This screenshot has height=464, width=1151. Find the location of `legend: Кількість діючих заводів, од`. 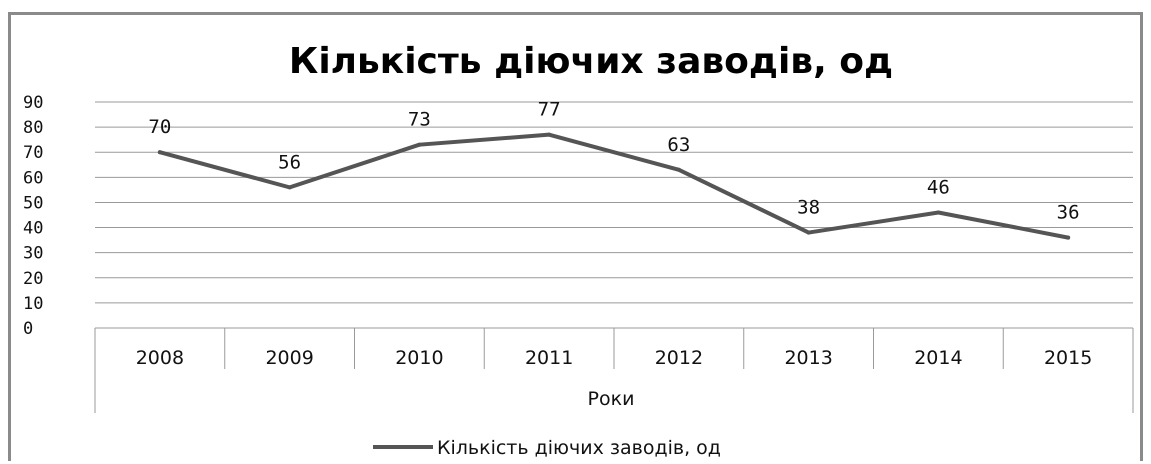

legend: Кількість діючих заводів, од is located at coordinates (547, 448).